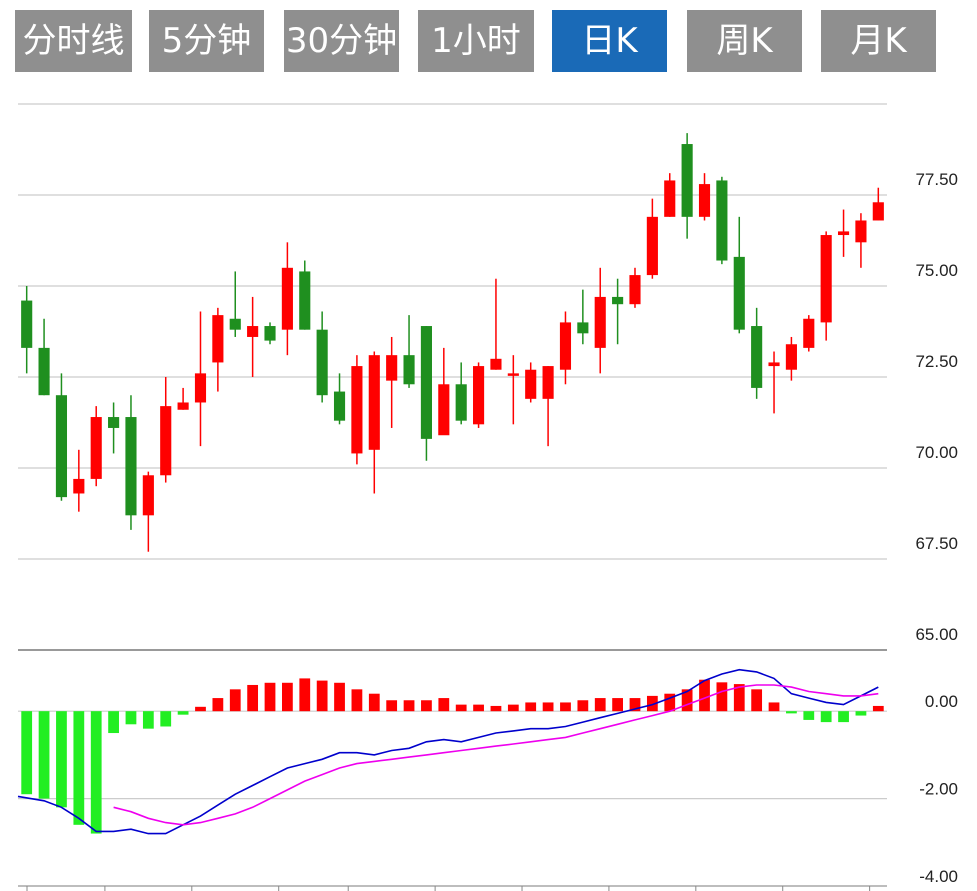  Describe the element at coordinates (206, 41) in the screenshot. I see `tab-5min: 5分钟` at that location.